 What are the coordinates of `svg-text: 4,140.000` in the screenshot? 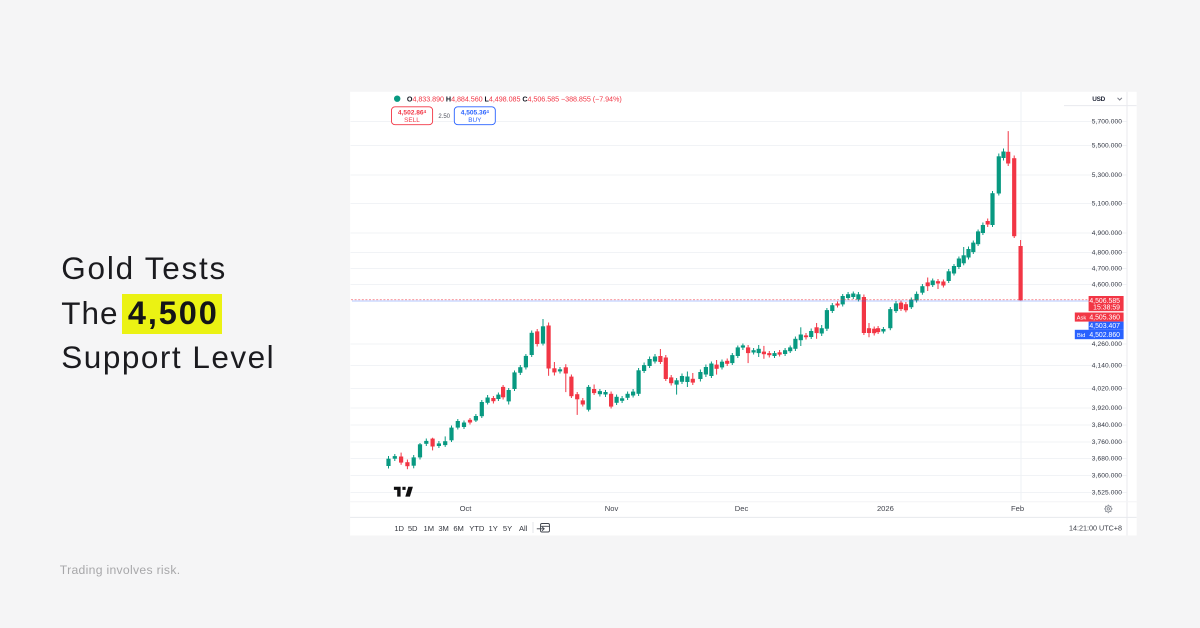 It's located at (1107, 366).